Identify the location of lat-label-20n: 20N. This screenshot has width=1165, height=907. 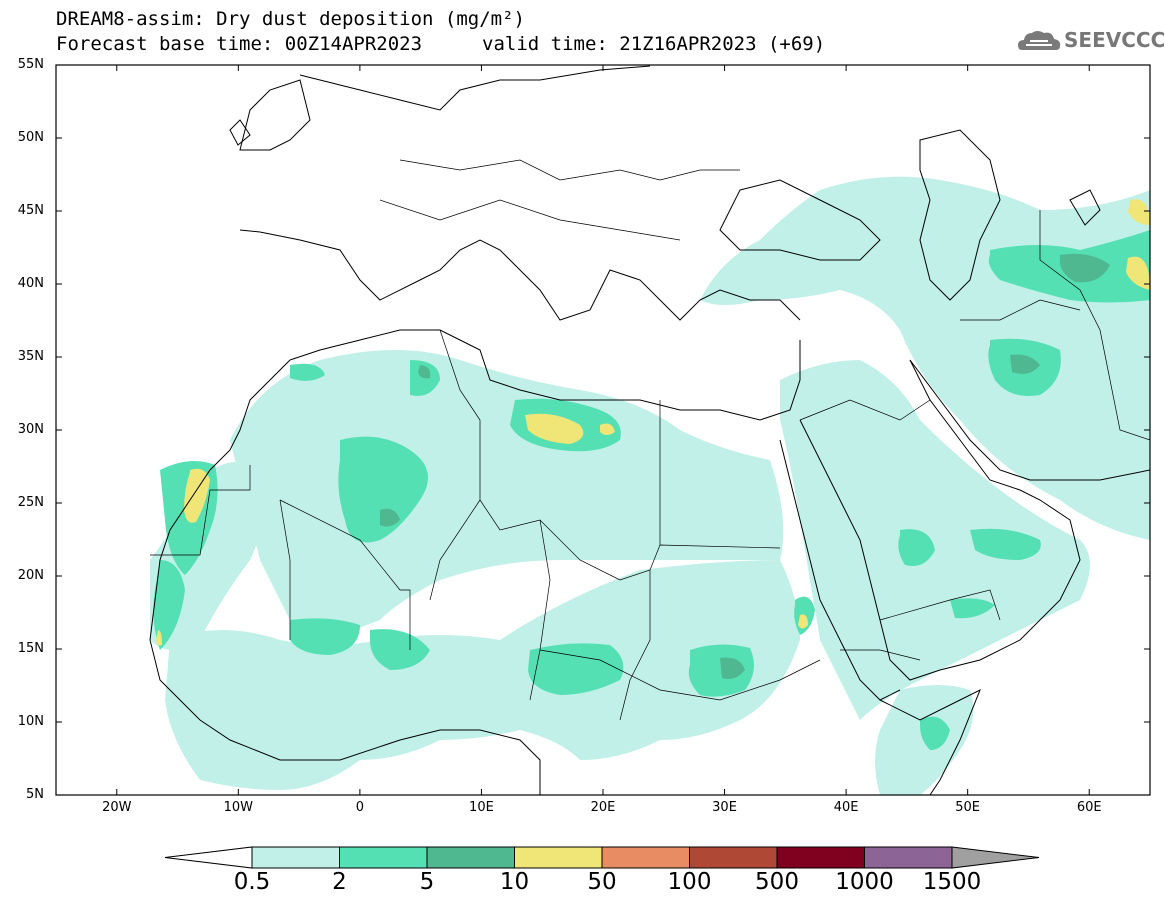
(30, 575).